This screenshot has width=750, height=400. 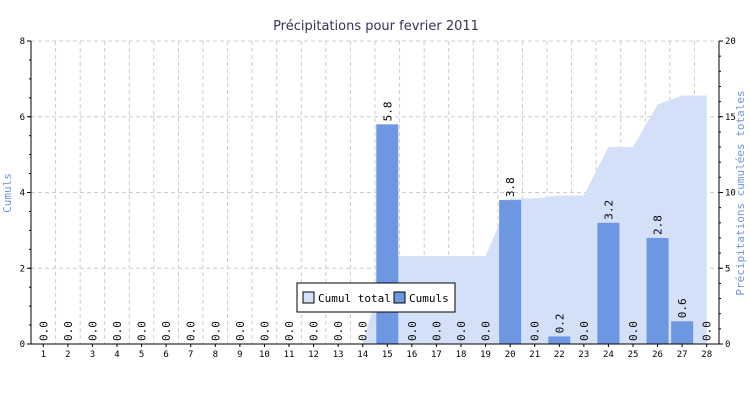 What do you see at coordinates (308, 297) in the screenshot?
I see `legend-swatch-cumul-total` at bounding box center [308, 297].